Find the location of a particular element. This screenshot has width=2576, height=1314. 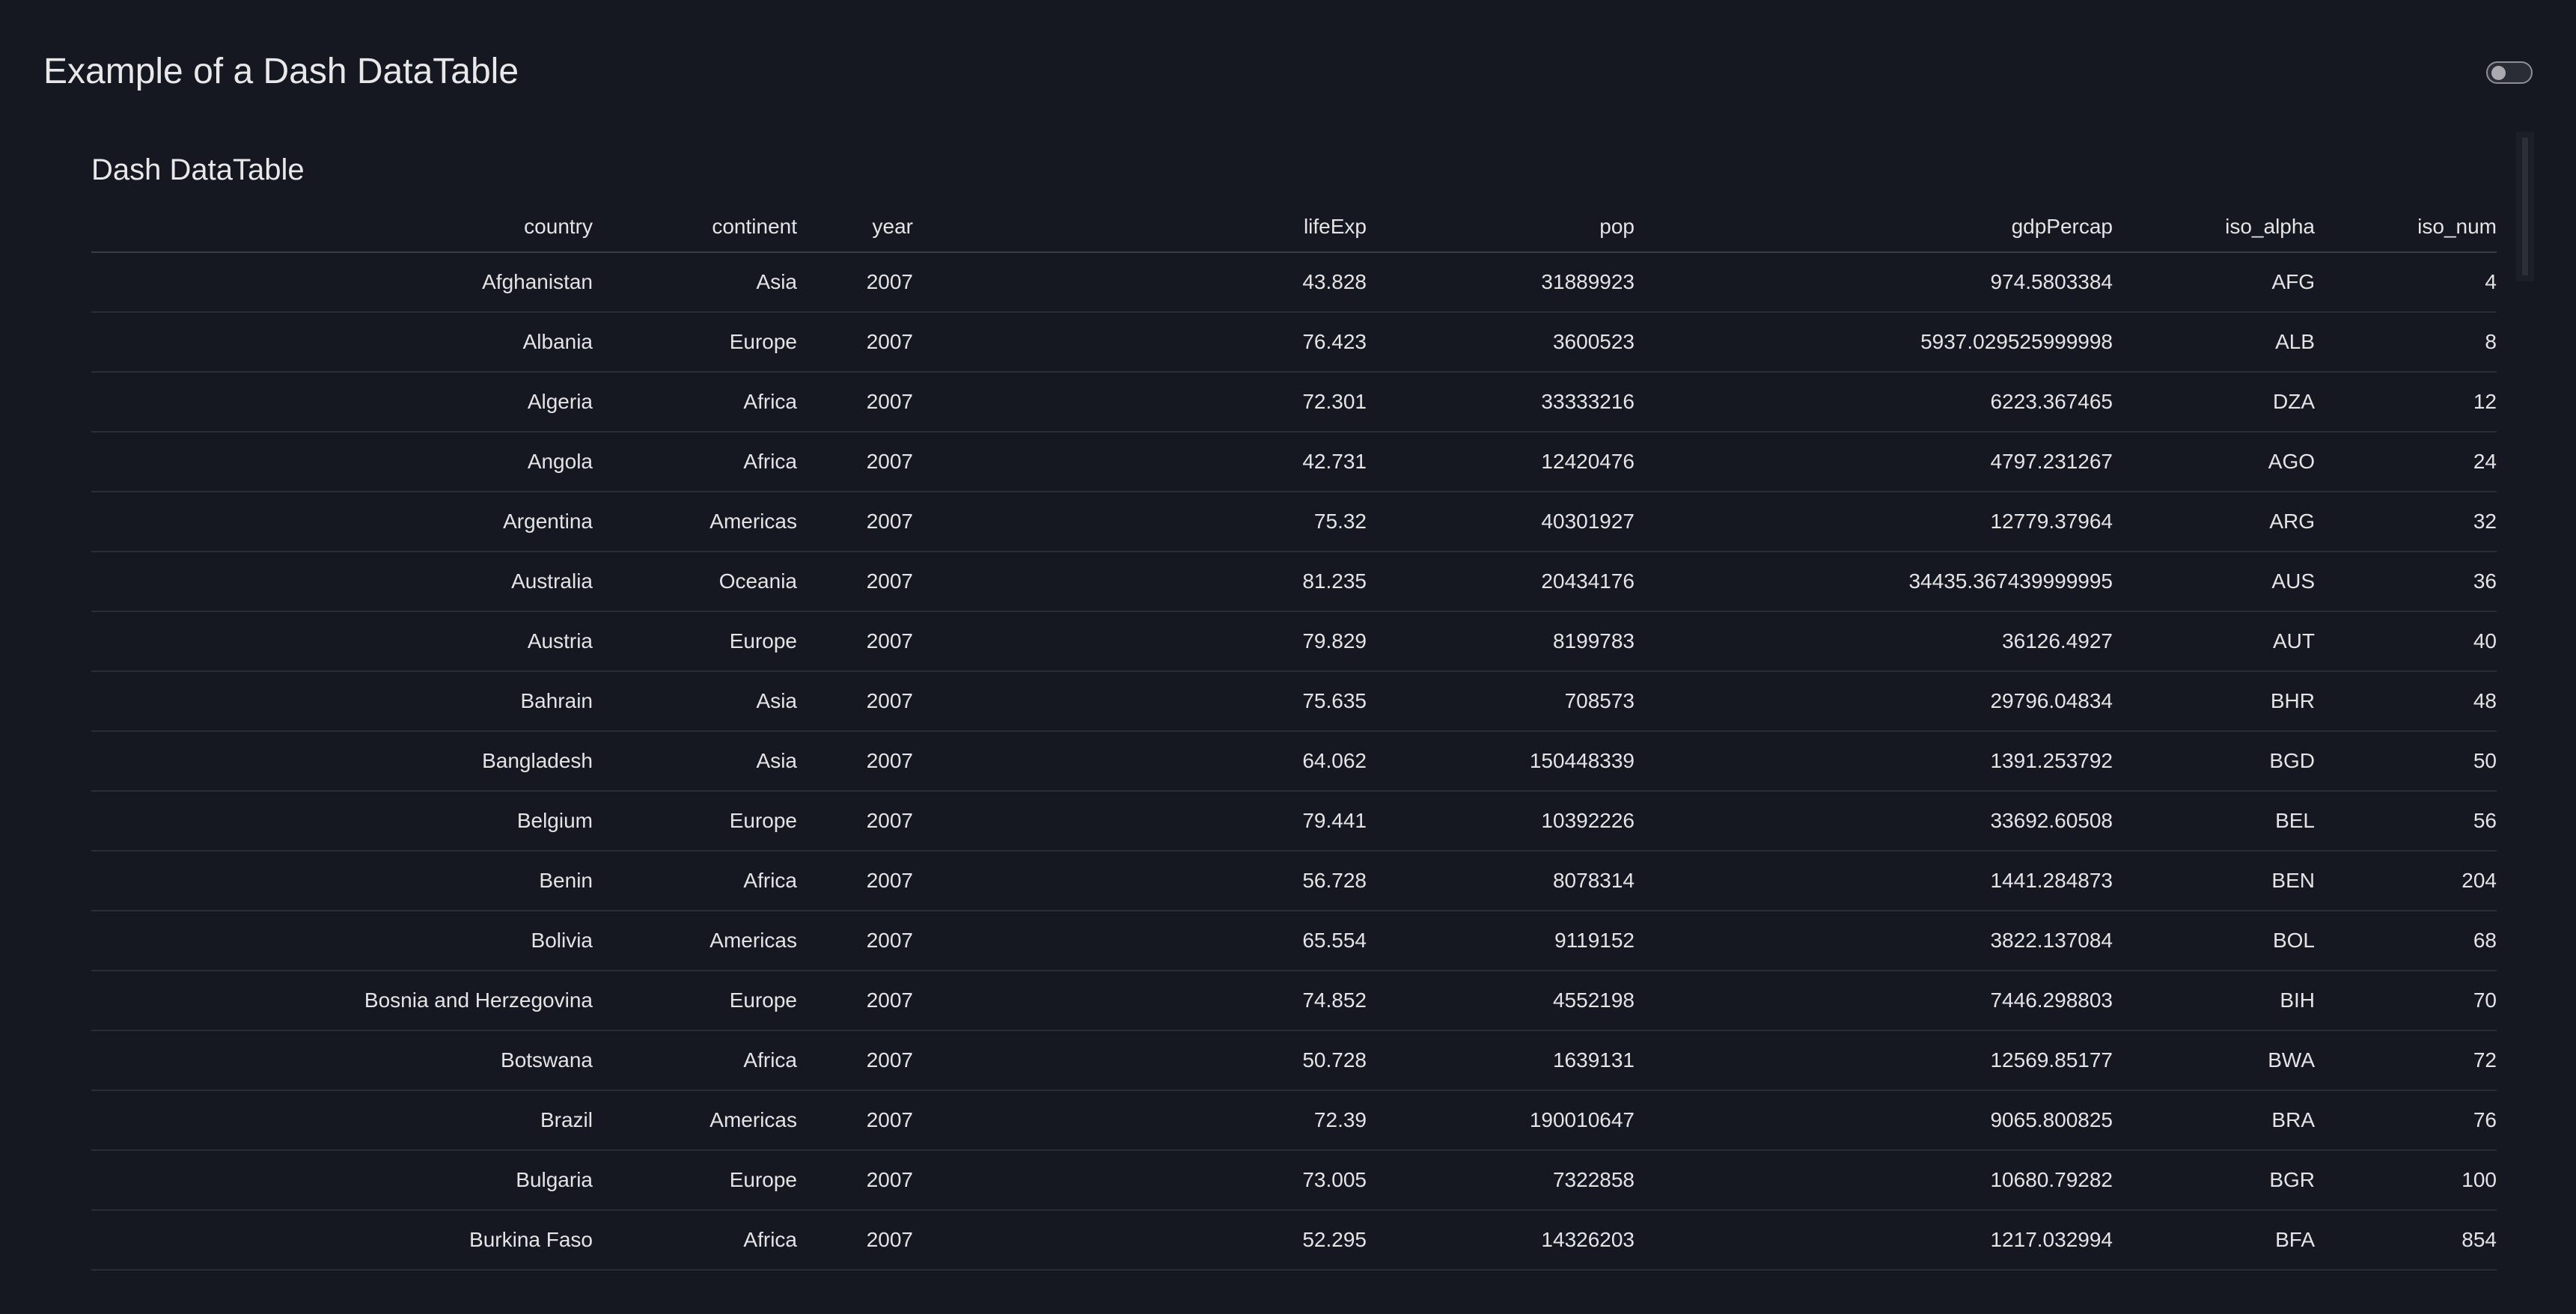

cell-gdppercap: 33692.60508 is located at coordinates (1874, 822).